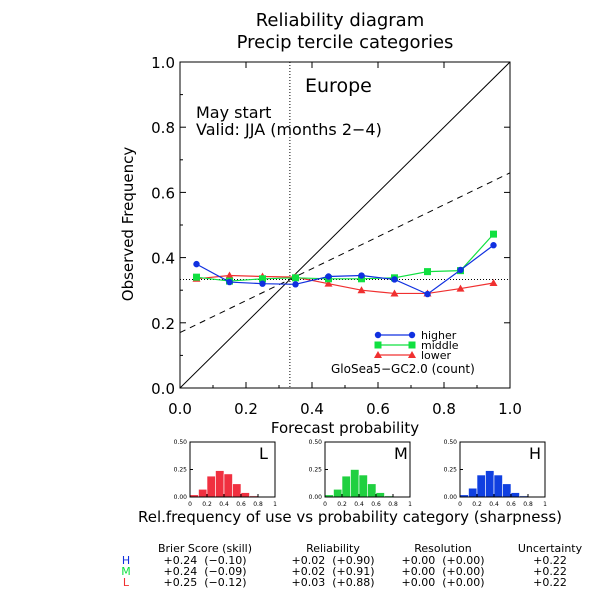 Image resolution: width=600 pixels, height=600 pixels. Describe the element at coordinates (345, 42) in the screenshot. I see `chart-subtitle: Precip tercile categories` at that location.